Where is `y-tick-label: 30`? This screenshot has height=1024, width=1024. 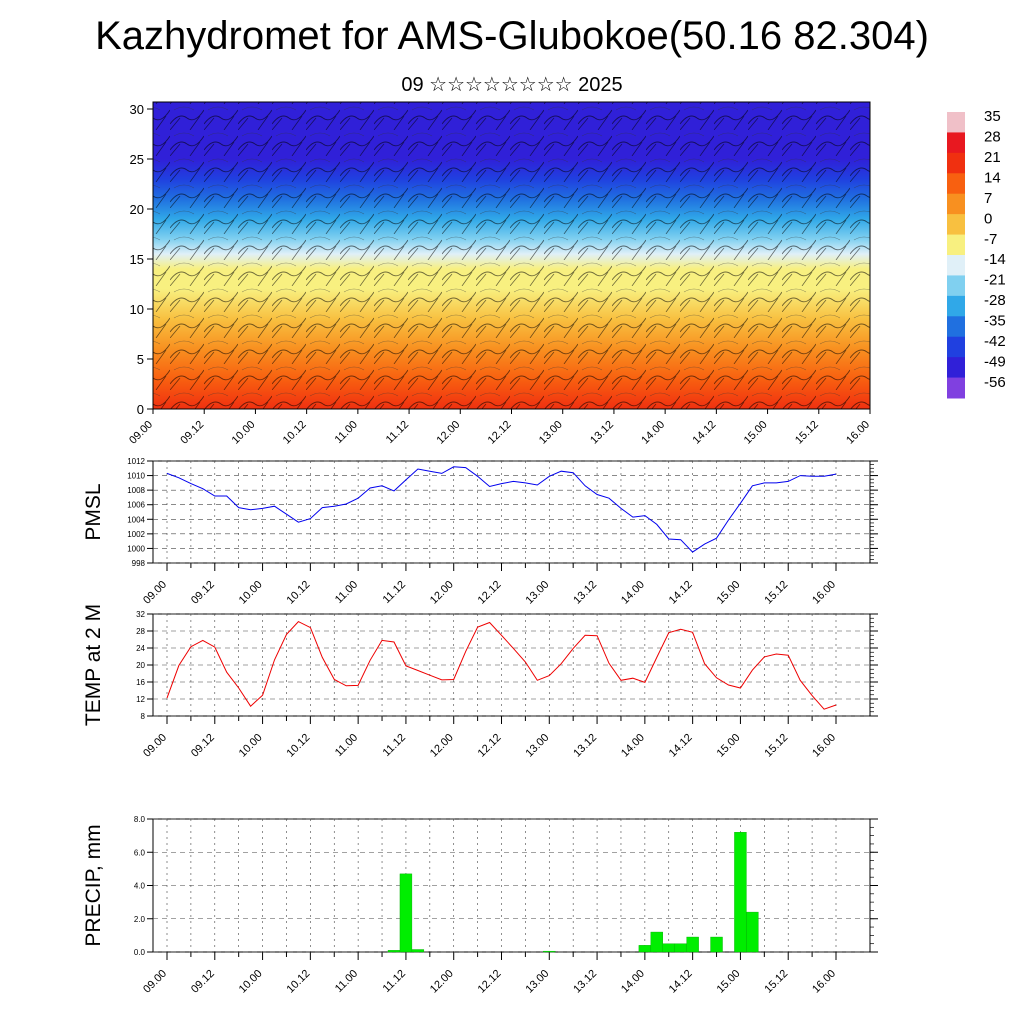
y-tick-label: 30 is located at coordinates (137, 109).